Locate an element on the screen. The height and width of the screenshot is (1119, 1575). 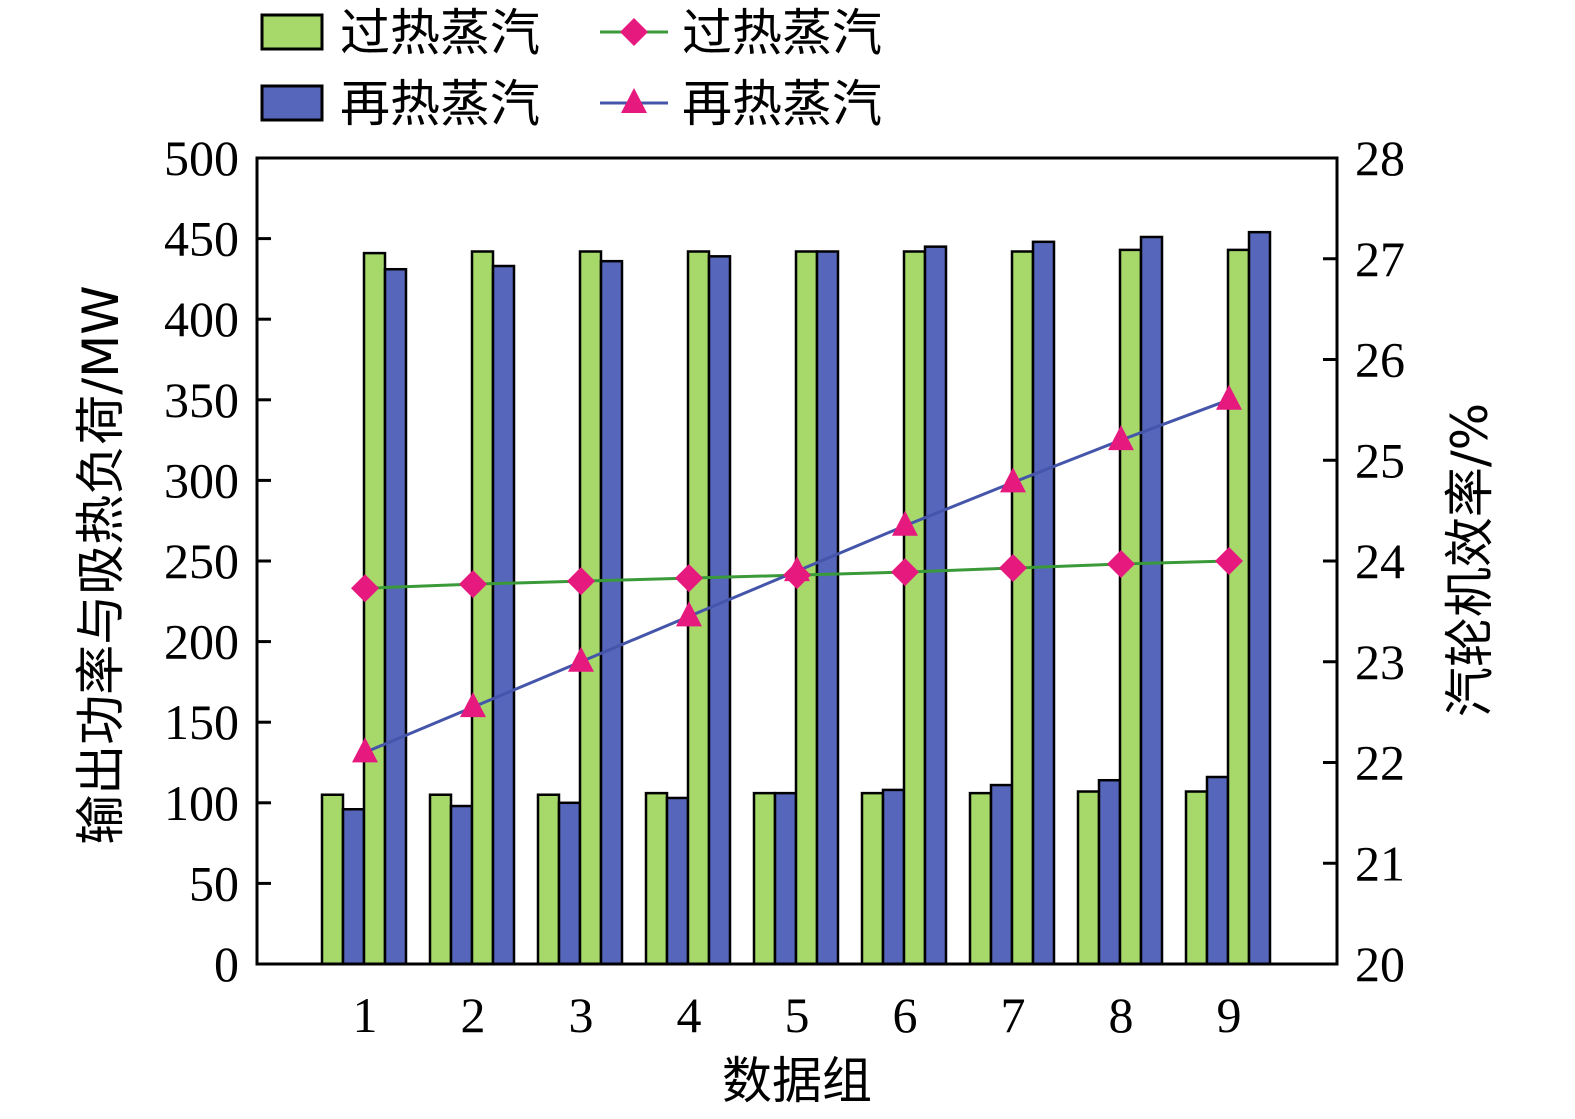
legend-label-line-superheated: 过热蒸汽 is located at coordinates (782, 33).